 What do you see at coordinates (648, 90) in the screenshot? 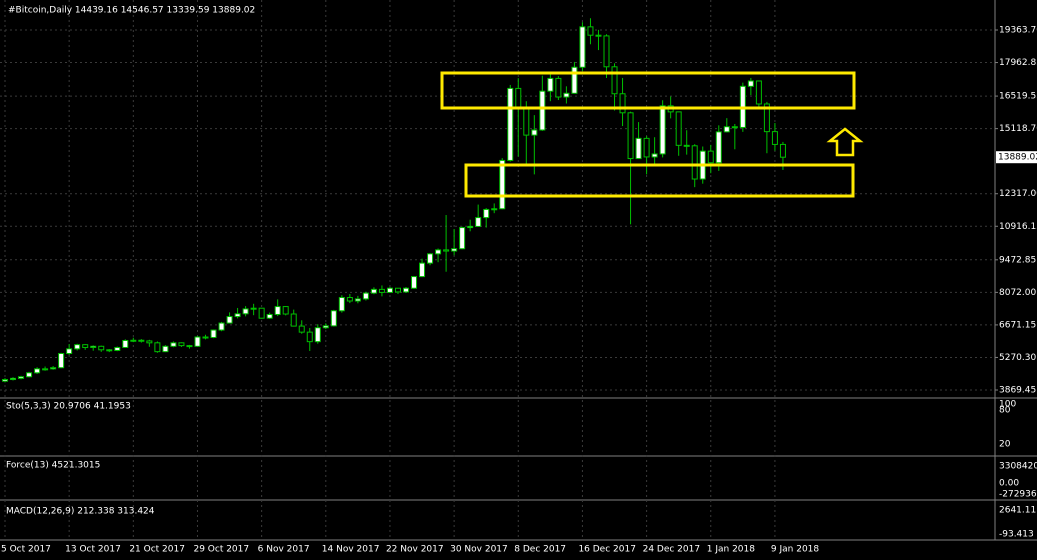
I see `annotation-box` at bounding box center [648, 90].